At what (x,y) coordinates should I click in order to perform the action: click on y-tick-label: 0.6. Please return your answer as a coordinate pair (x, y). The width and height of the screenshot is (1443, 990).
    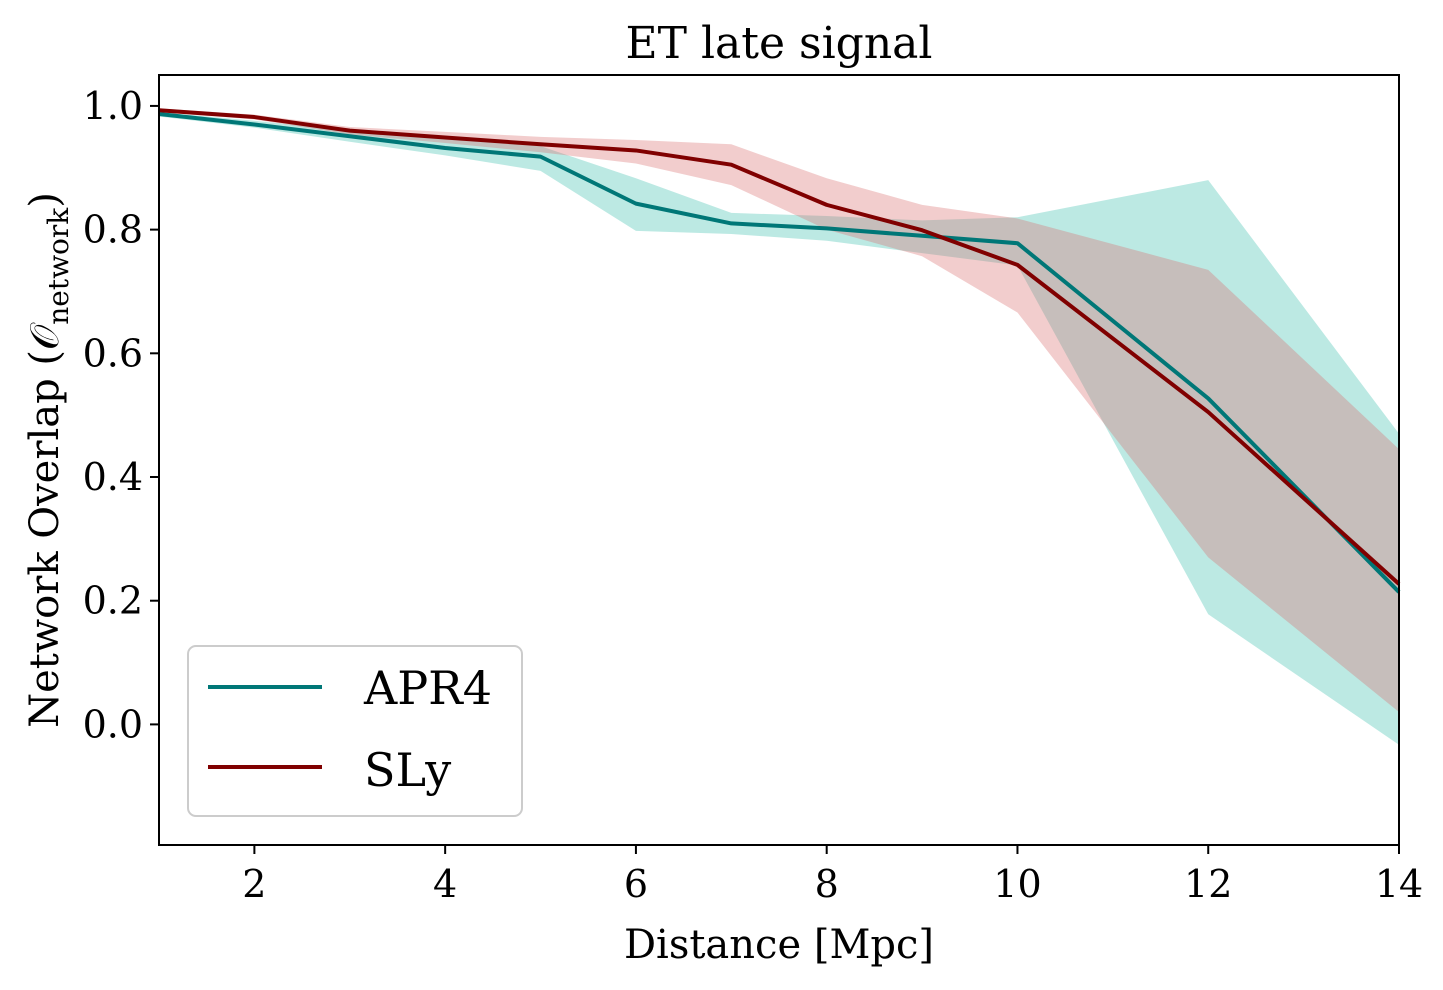
    Looking at the image, I should click on (113, 353).